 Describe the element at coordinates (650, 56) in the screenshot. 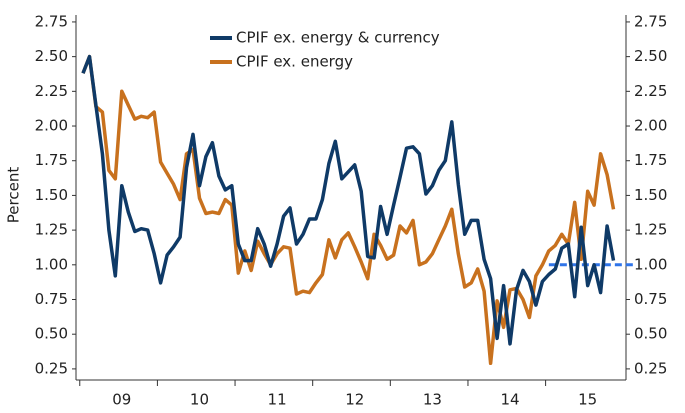

I see `y2-tick-label: 2.50` at that location.